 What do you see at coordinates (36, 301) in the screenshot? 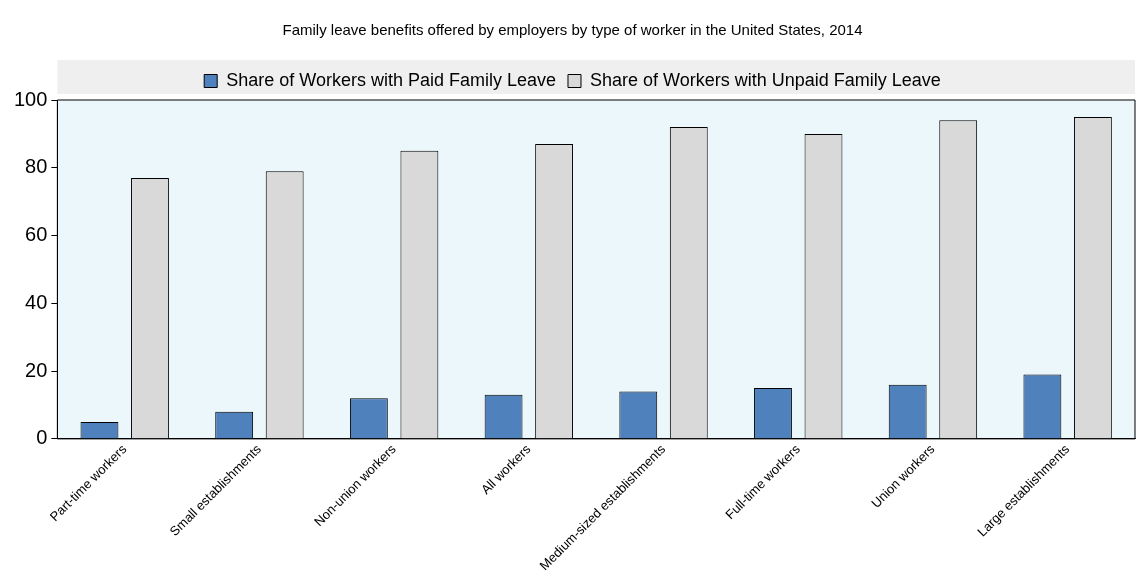
I see `y-tick-label: 40` at bounding box center [36, 301].